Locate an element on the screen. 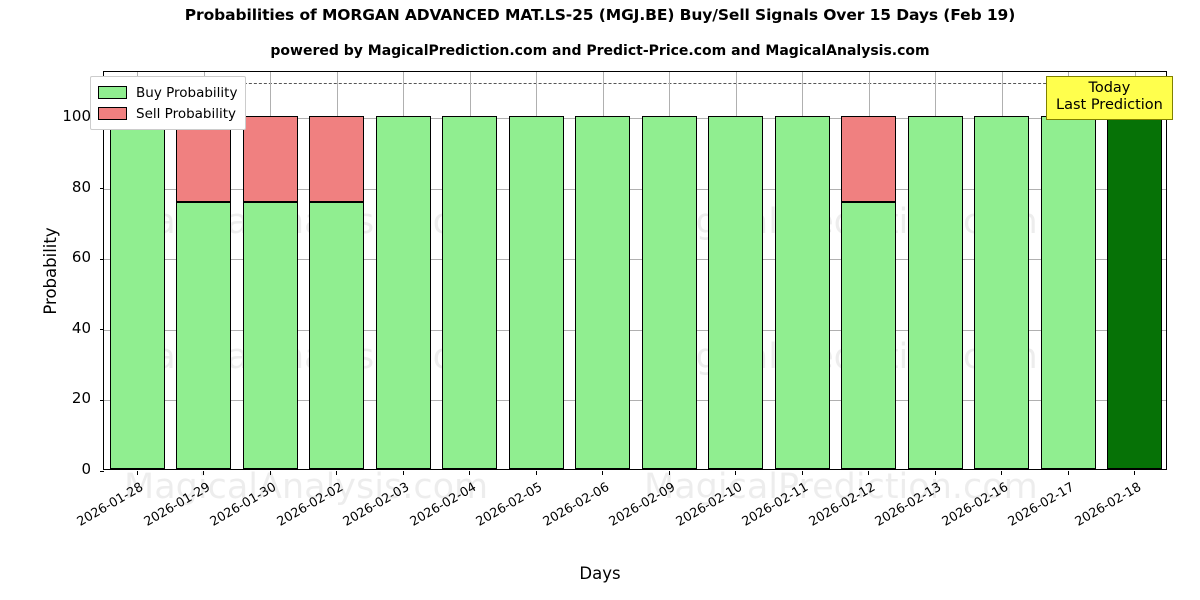  legend-label-sell: Sell Probability is located at coordinates (186, 113).